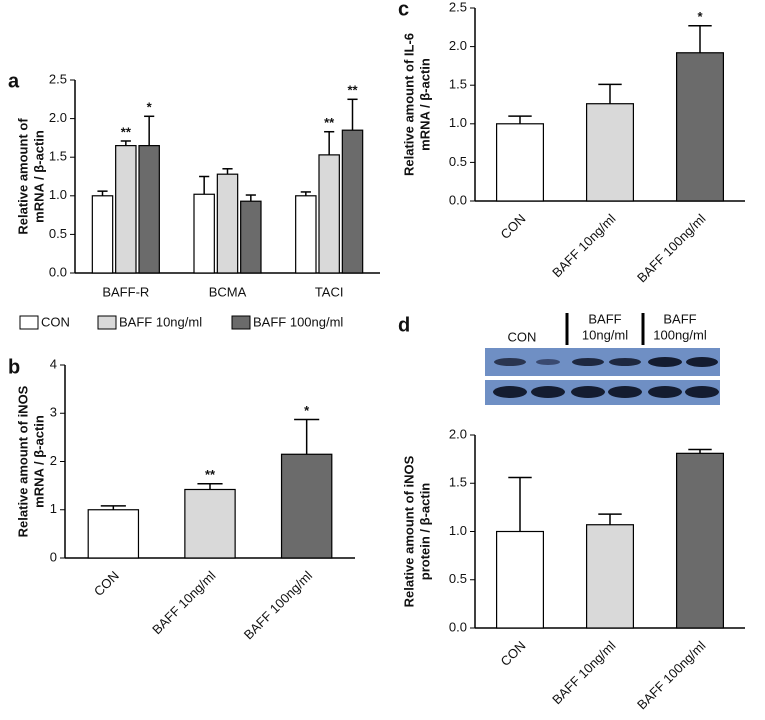 This screenshot has height=720, width=765. Describe the element at coordinates (522, 336) in the screenshot. I see `blot-label: CON` at that location.